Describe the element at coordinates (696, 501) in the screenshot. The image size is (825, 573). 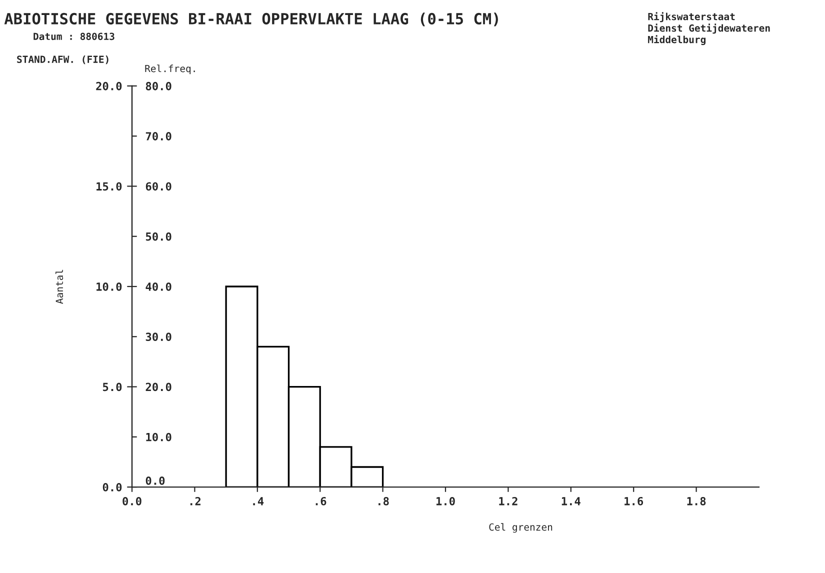
I see `x-tick-label: 1.8` at that location.